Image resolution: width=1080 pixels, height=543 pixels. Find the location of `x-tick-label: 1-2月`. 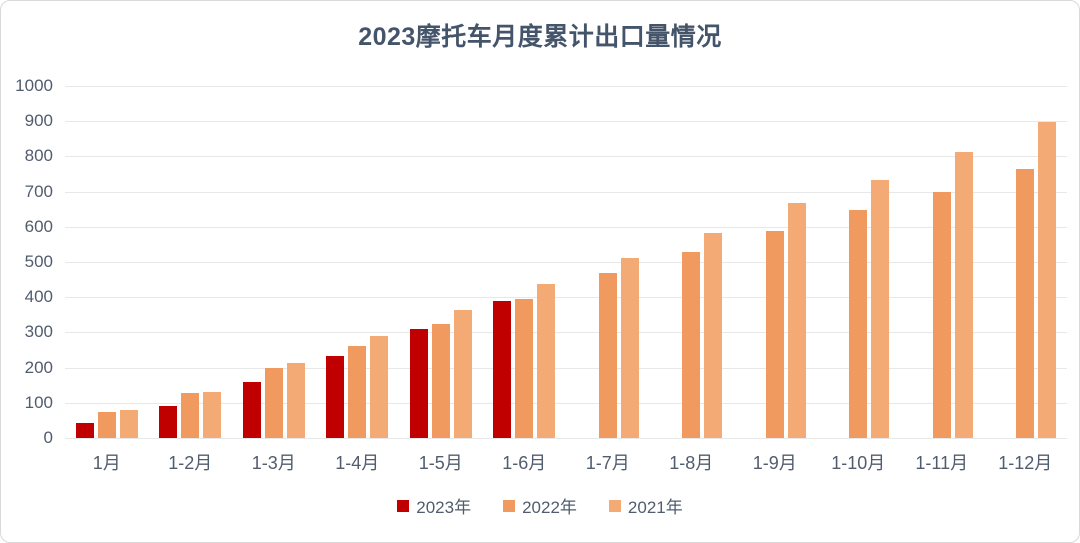

x-tick-label: 1-2月 is located at coordinates (190, 463).